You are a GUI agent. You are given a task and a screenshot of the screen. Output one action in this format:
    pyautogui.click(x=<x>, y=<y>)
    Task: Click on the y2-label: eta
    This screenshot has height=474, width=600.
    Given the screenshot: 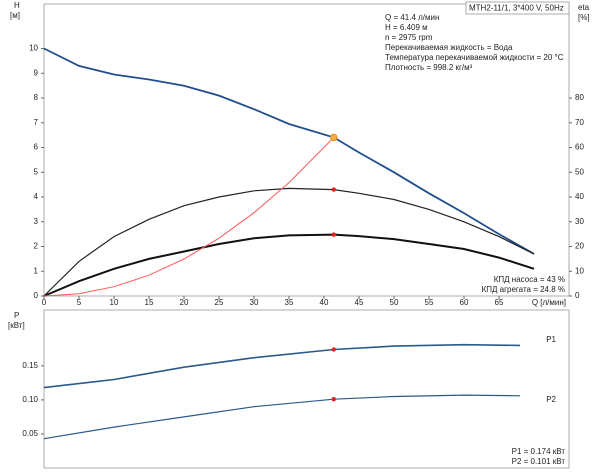 What is the action you would take?
    pyautogui.click(x=584, y=7)
    